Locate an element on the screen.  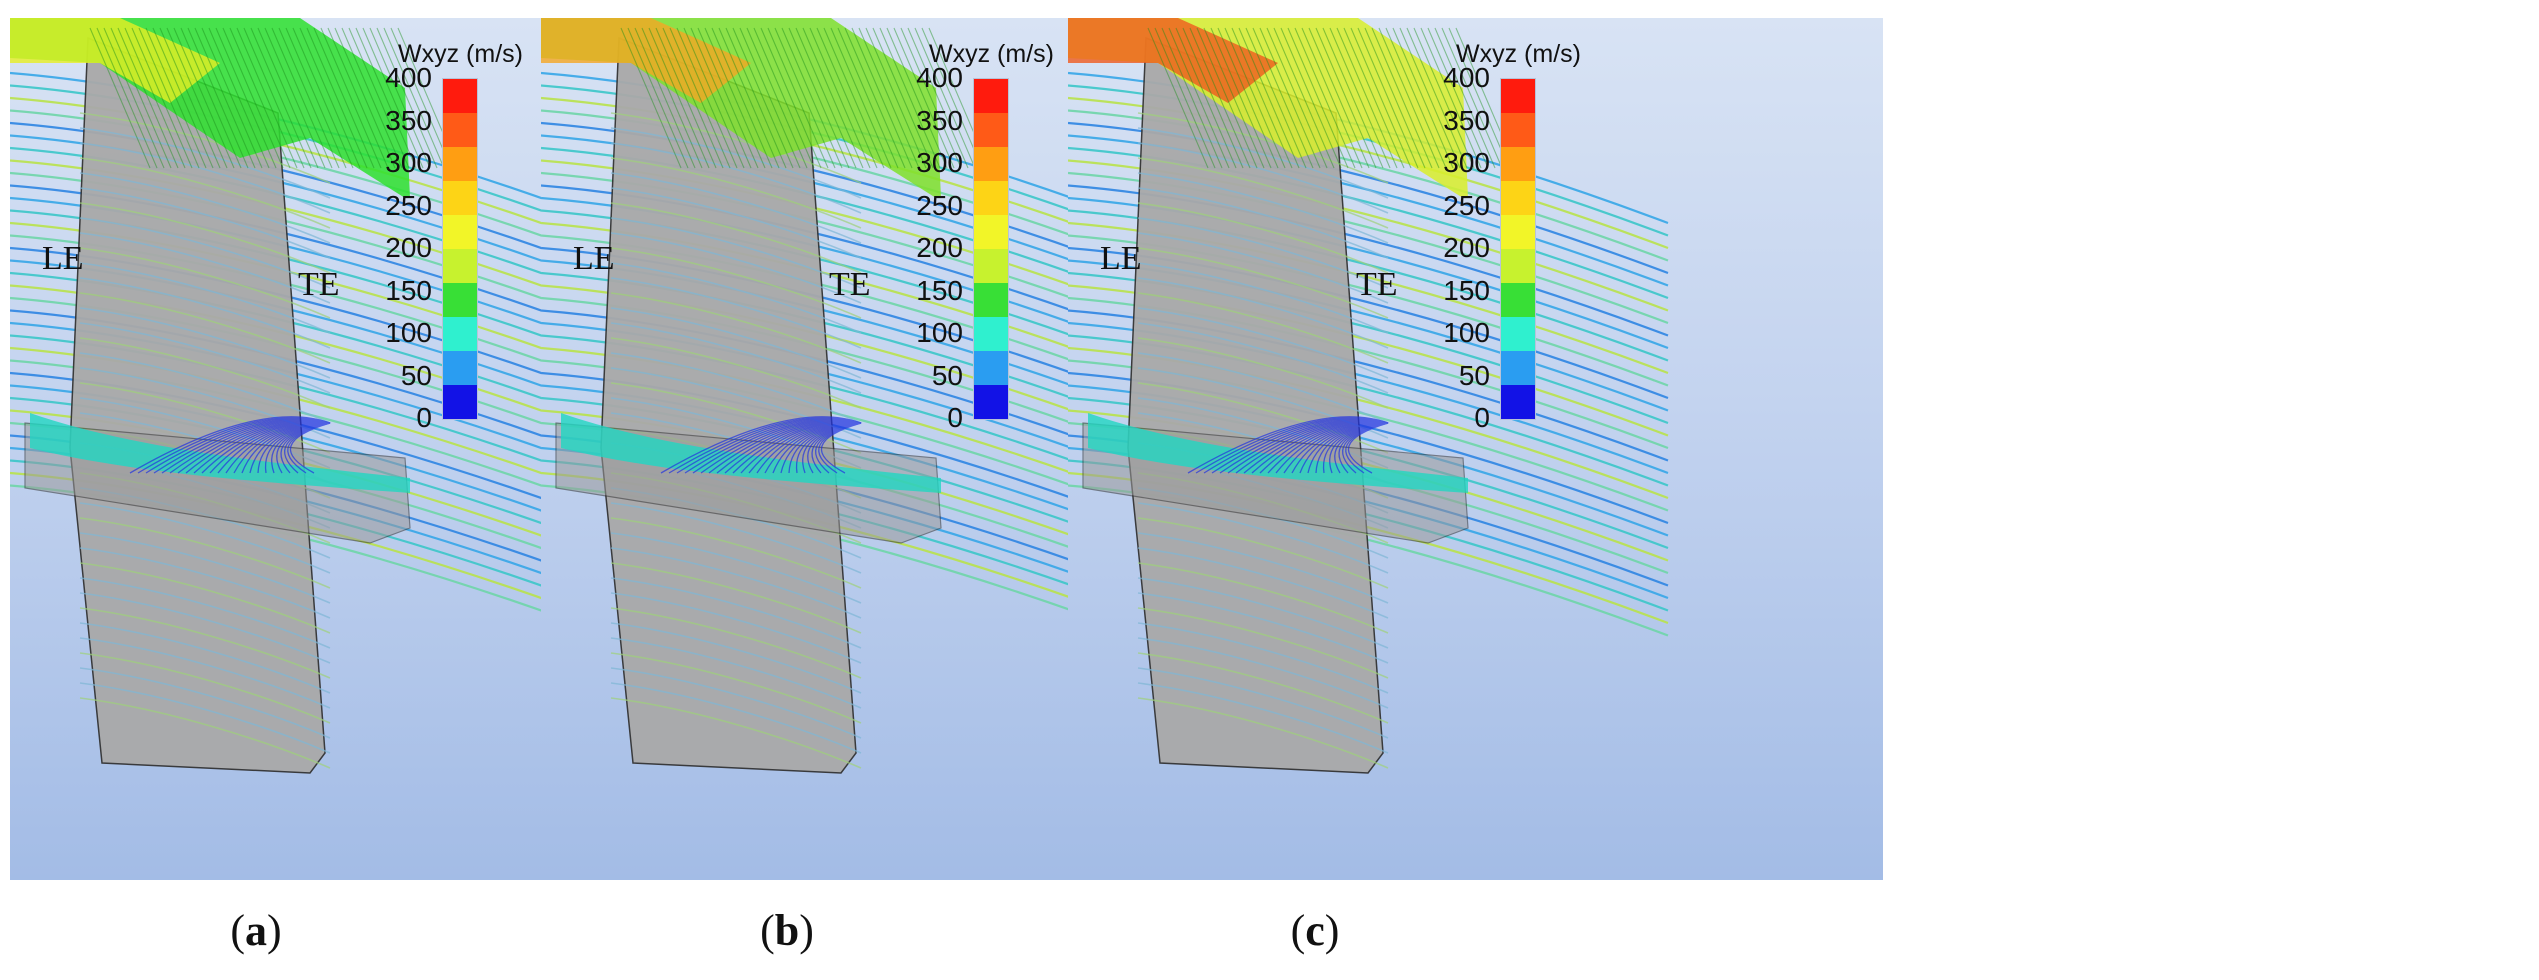
corner-vortex is located at coordinates (1288, 445).